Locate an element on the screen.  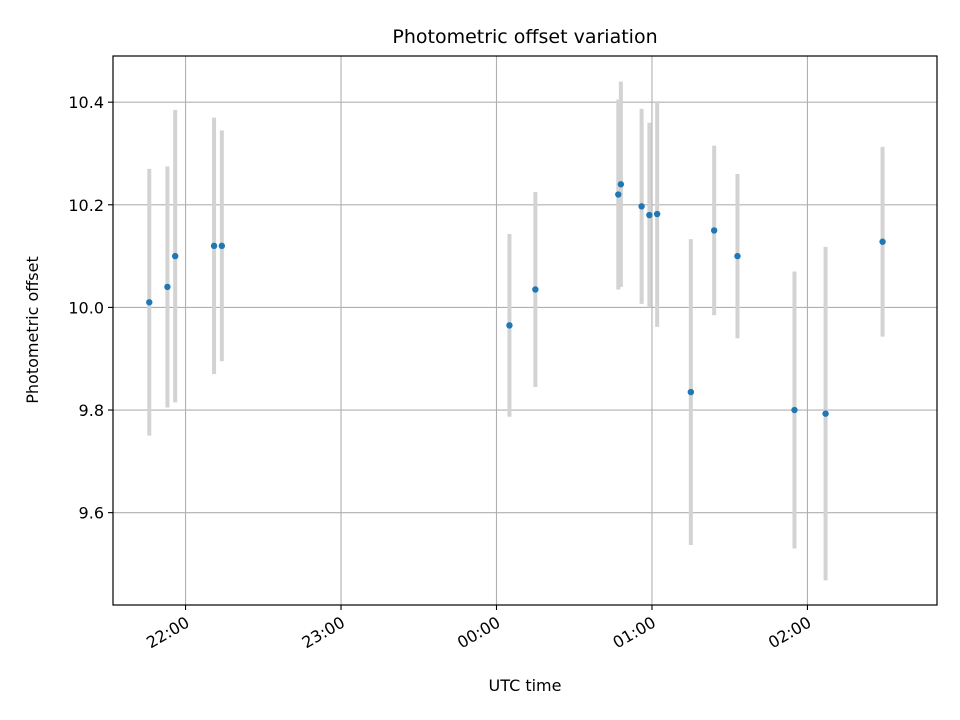
y-tick-label: 9.6 is located at coordinates (91, 513).